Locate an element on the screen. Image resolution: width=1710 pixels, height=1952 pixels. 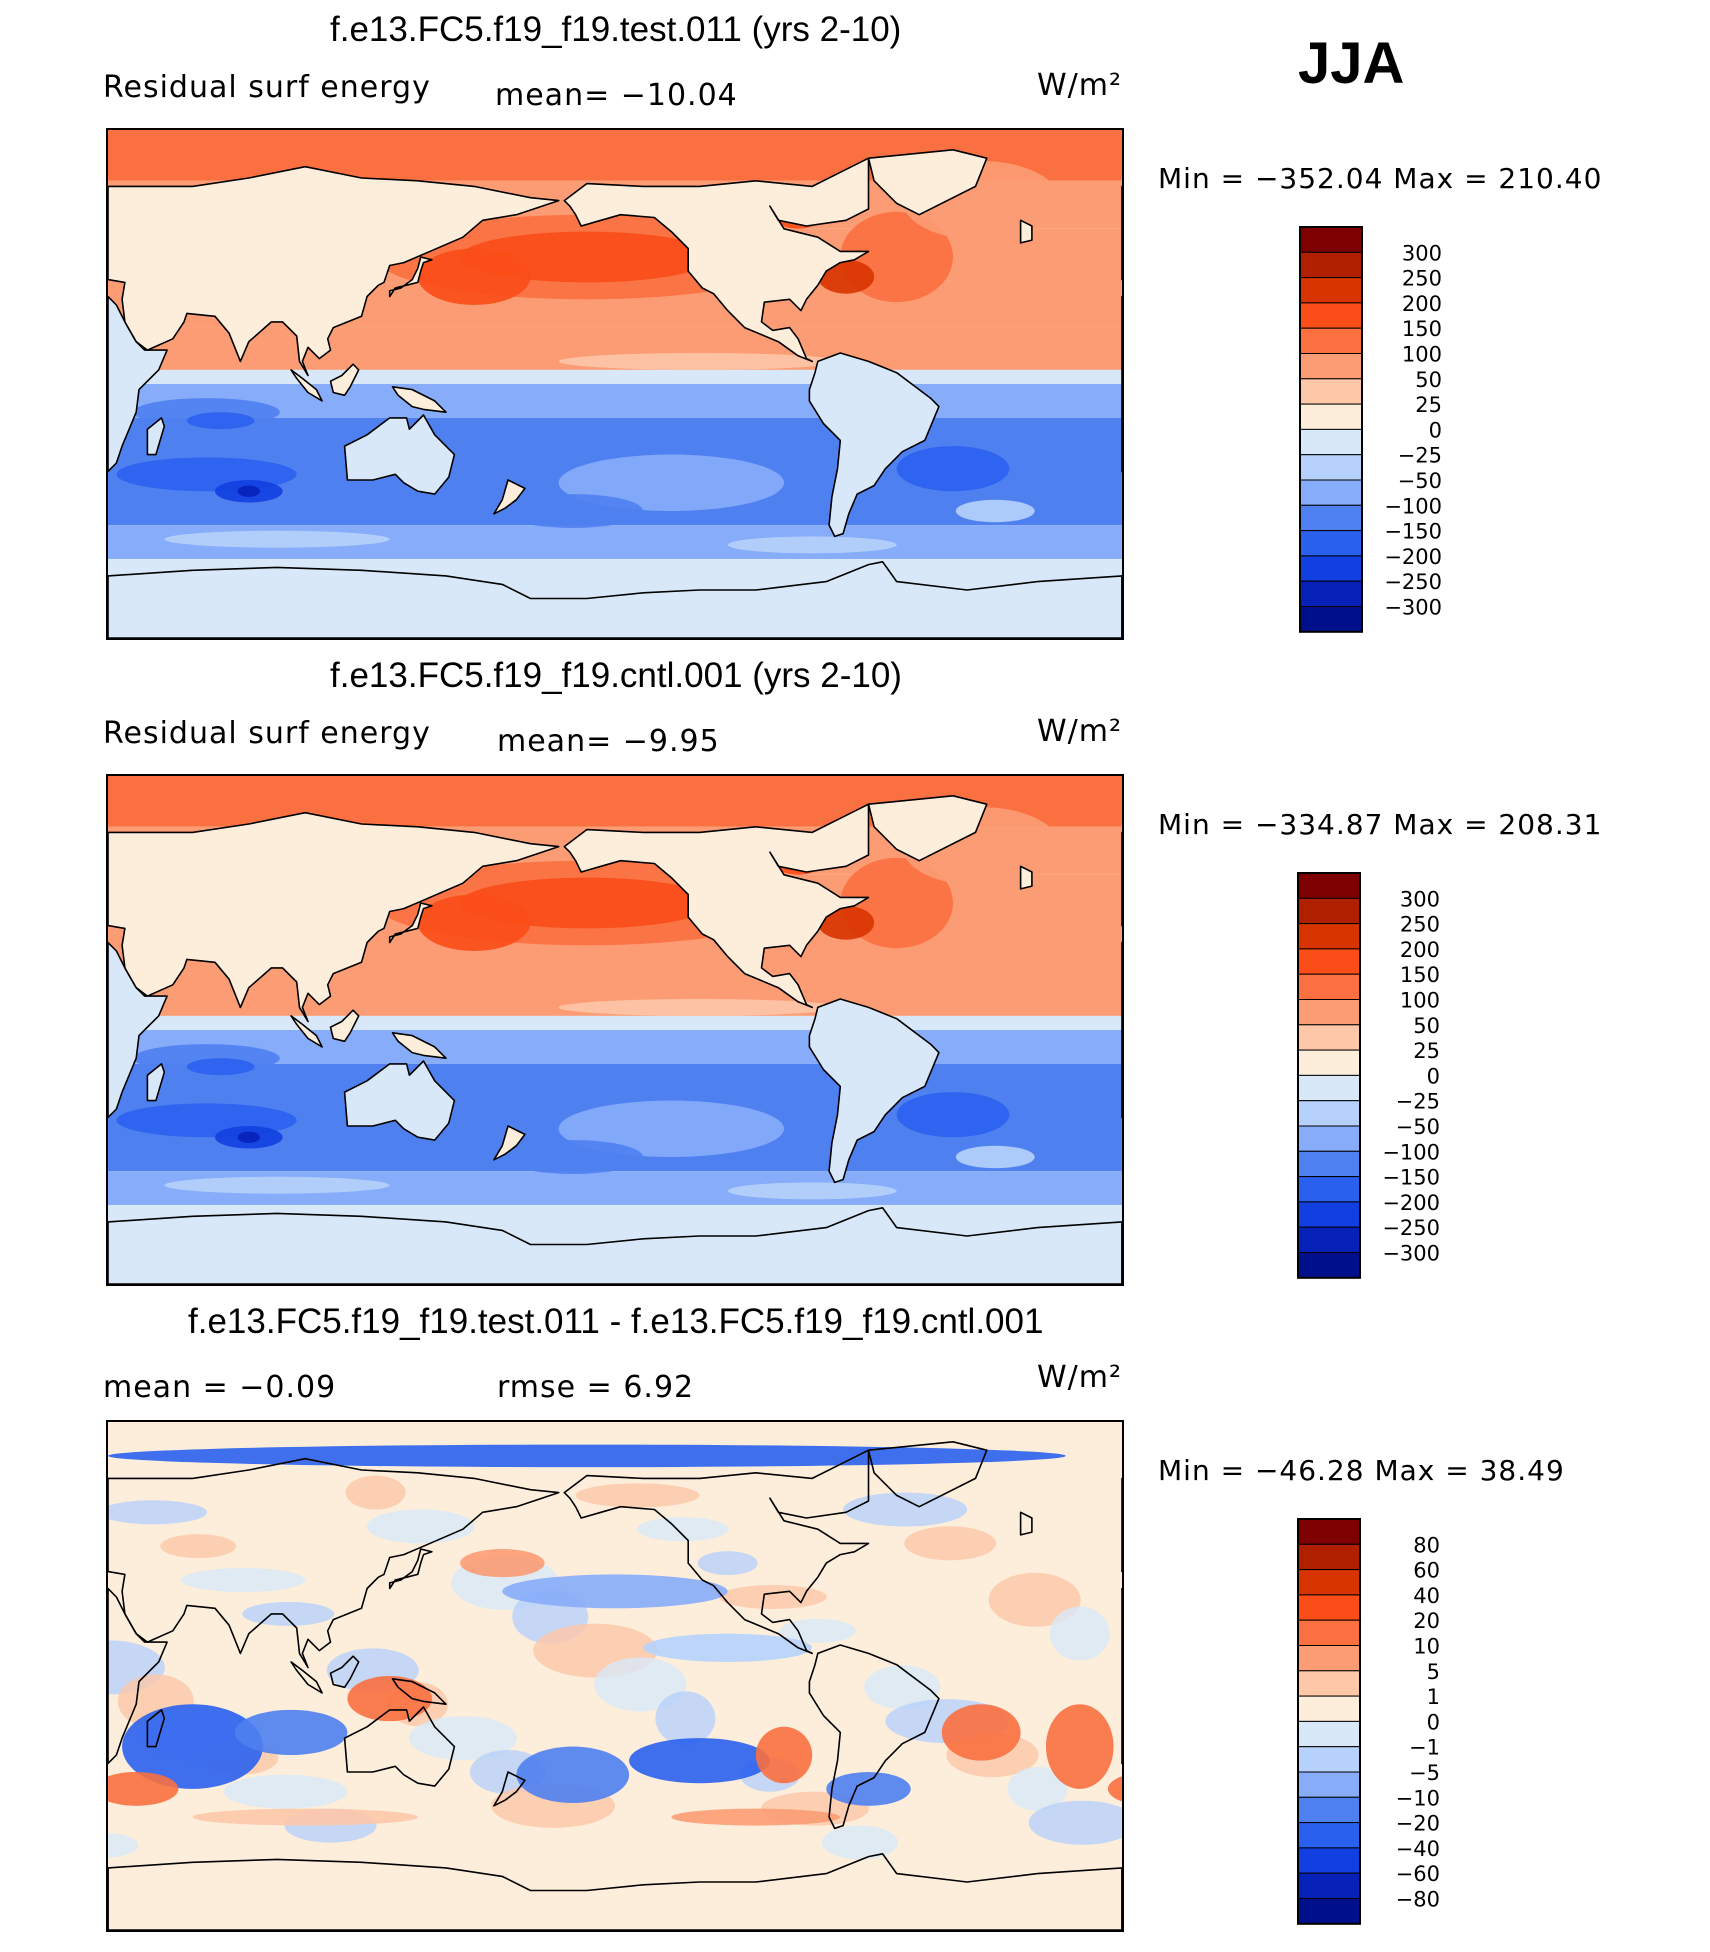
panel-3-colorbar-label-10: −10 is located at coordinates (1418, 1798).